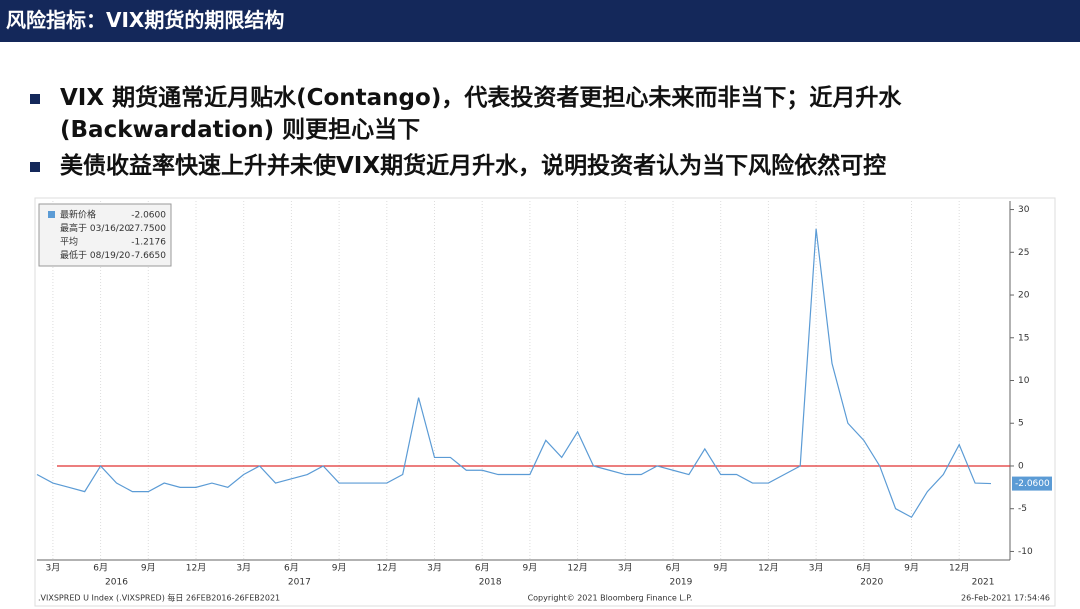  What do you see at coordinates (490, 583) in the screenshot?
I see `year-label: 2018` at bounding box center [490, 583].